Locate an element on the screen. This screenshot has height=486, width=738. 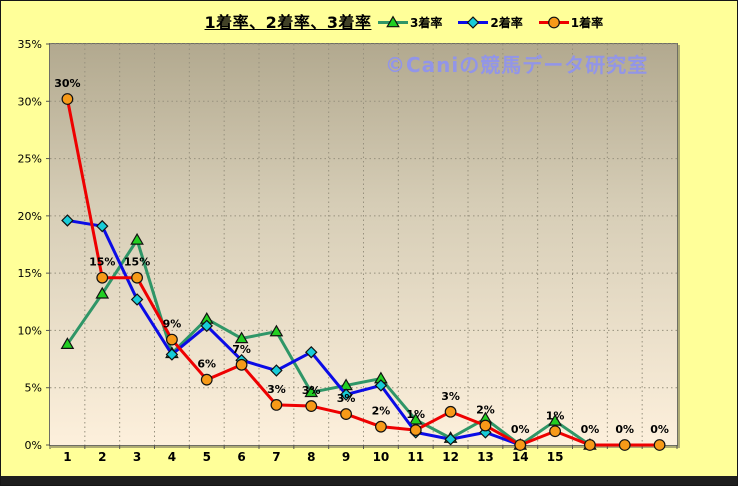
legend-item-1: 3着率 is located at coordinates (410, 22).